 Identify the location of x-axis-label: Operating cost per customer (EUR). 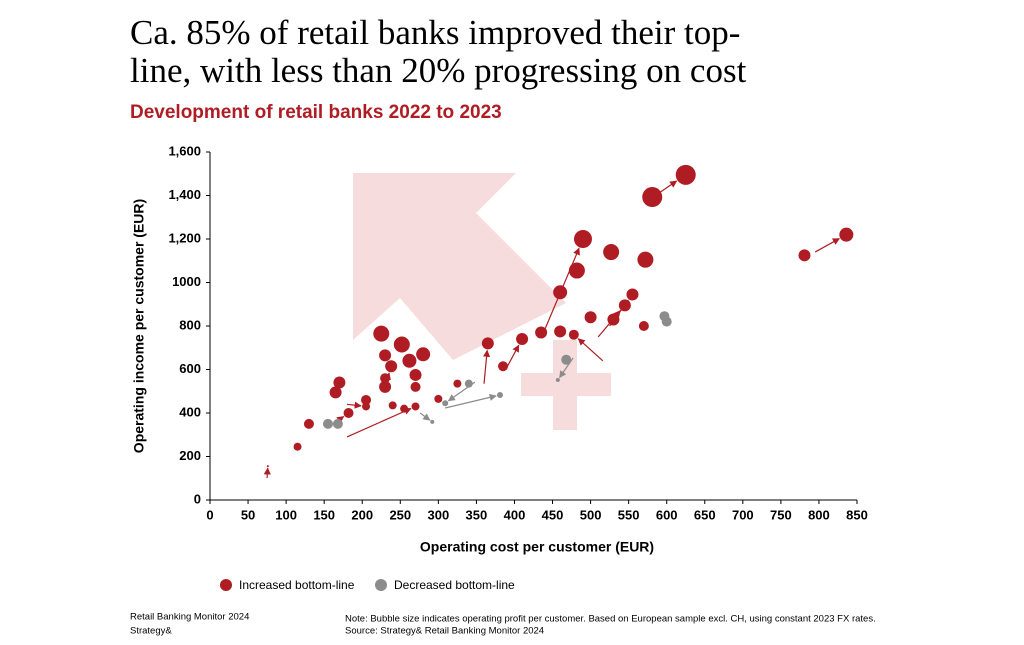
(537, 547).